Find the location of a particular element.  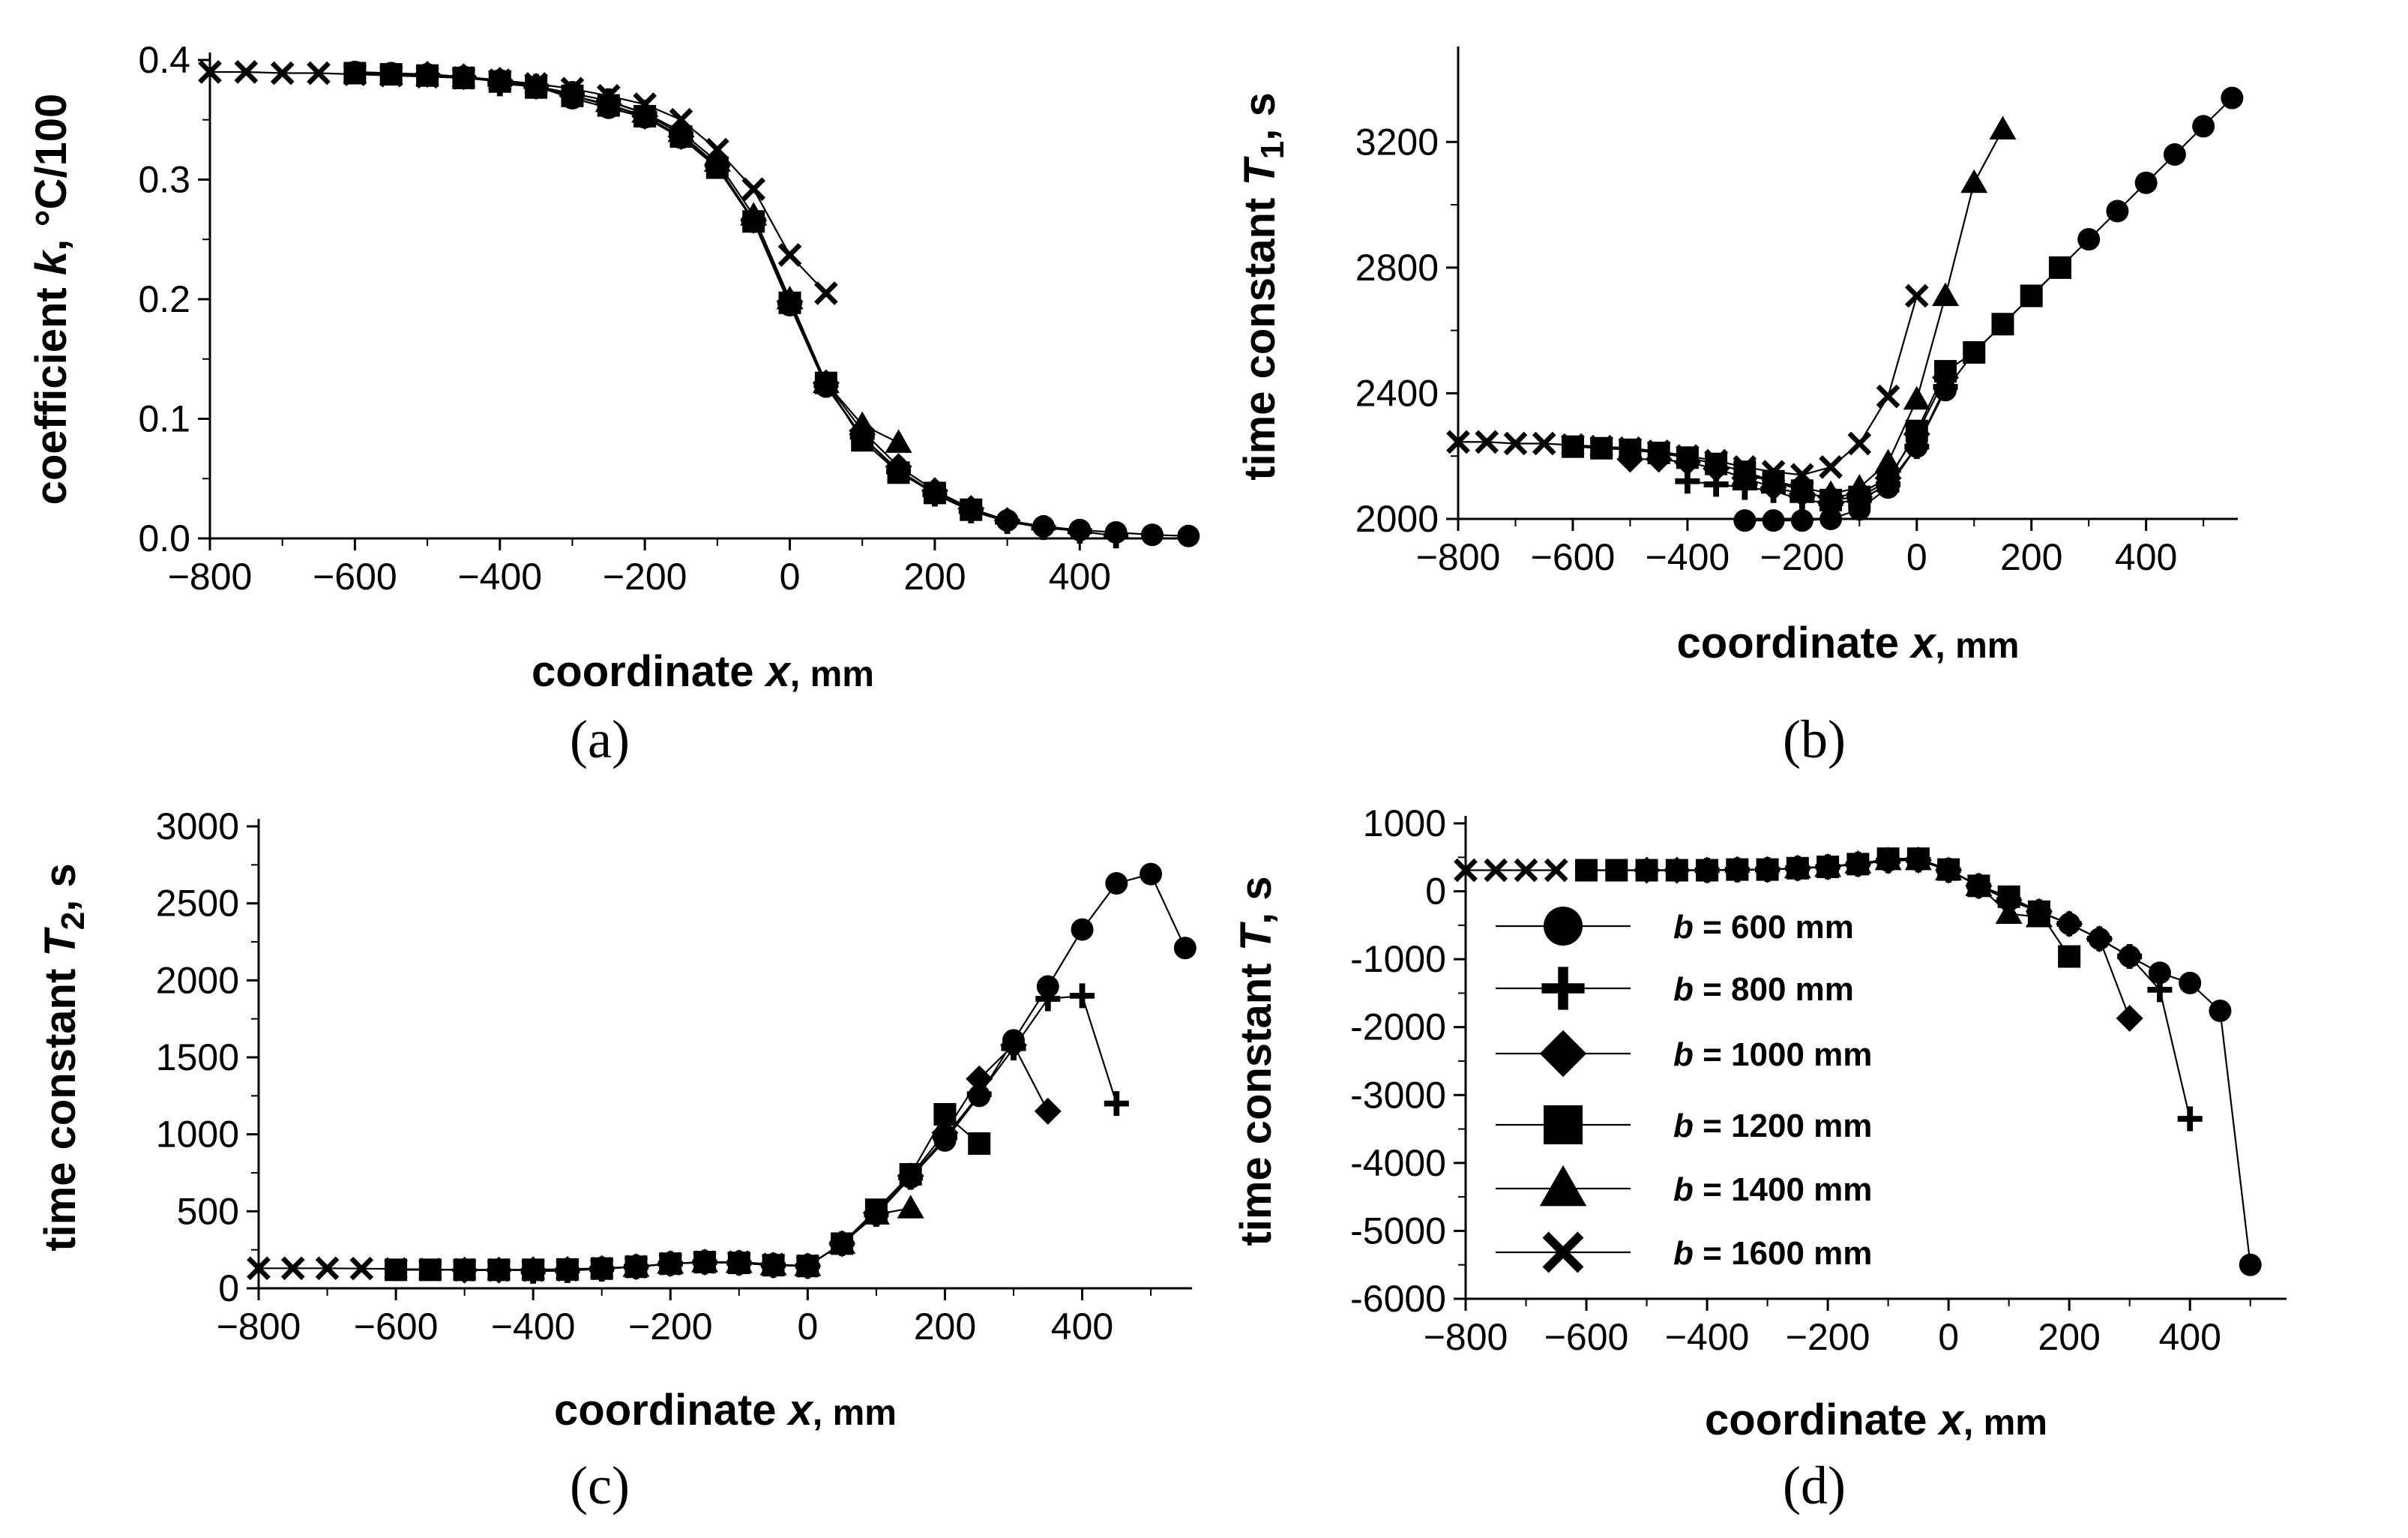

series-diamond is located at coordinates (717, 298).